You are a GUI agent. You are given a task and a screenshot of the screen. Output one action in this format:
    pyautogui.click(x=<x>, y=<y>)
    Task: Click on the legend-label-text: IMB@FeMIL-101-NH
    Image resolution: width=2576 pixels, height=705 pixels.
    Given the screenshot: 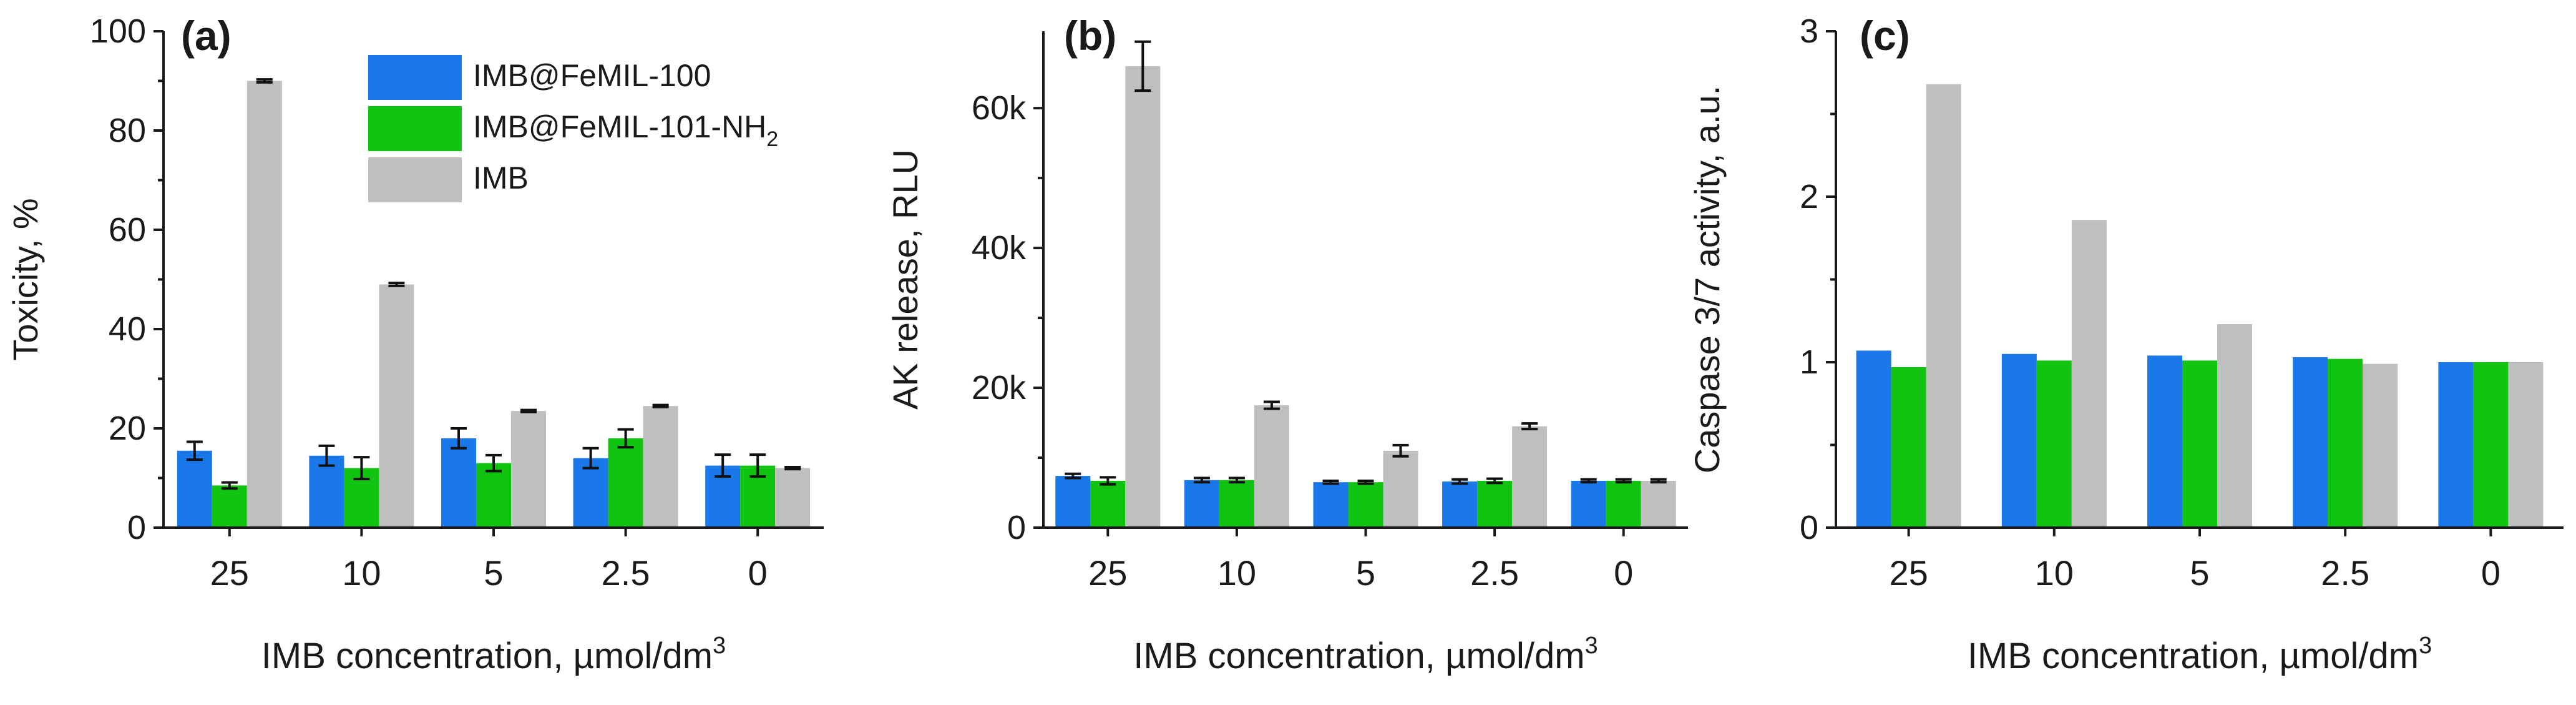 What is the action you would take?
    pyautogui.click(x=619, y=127)
    